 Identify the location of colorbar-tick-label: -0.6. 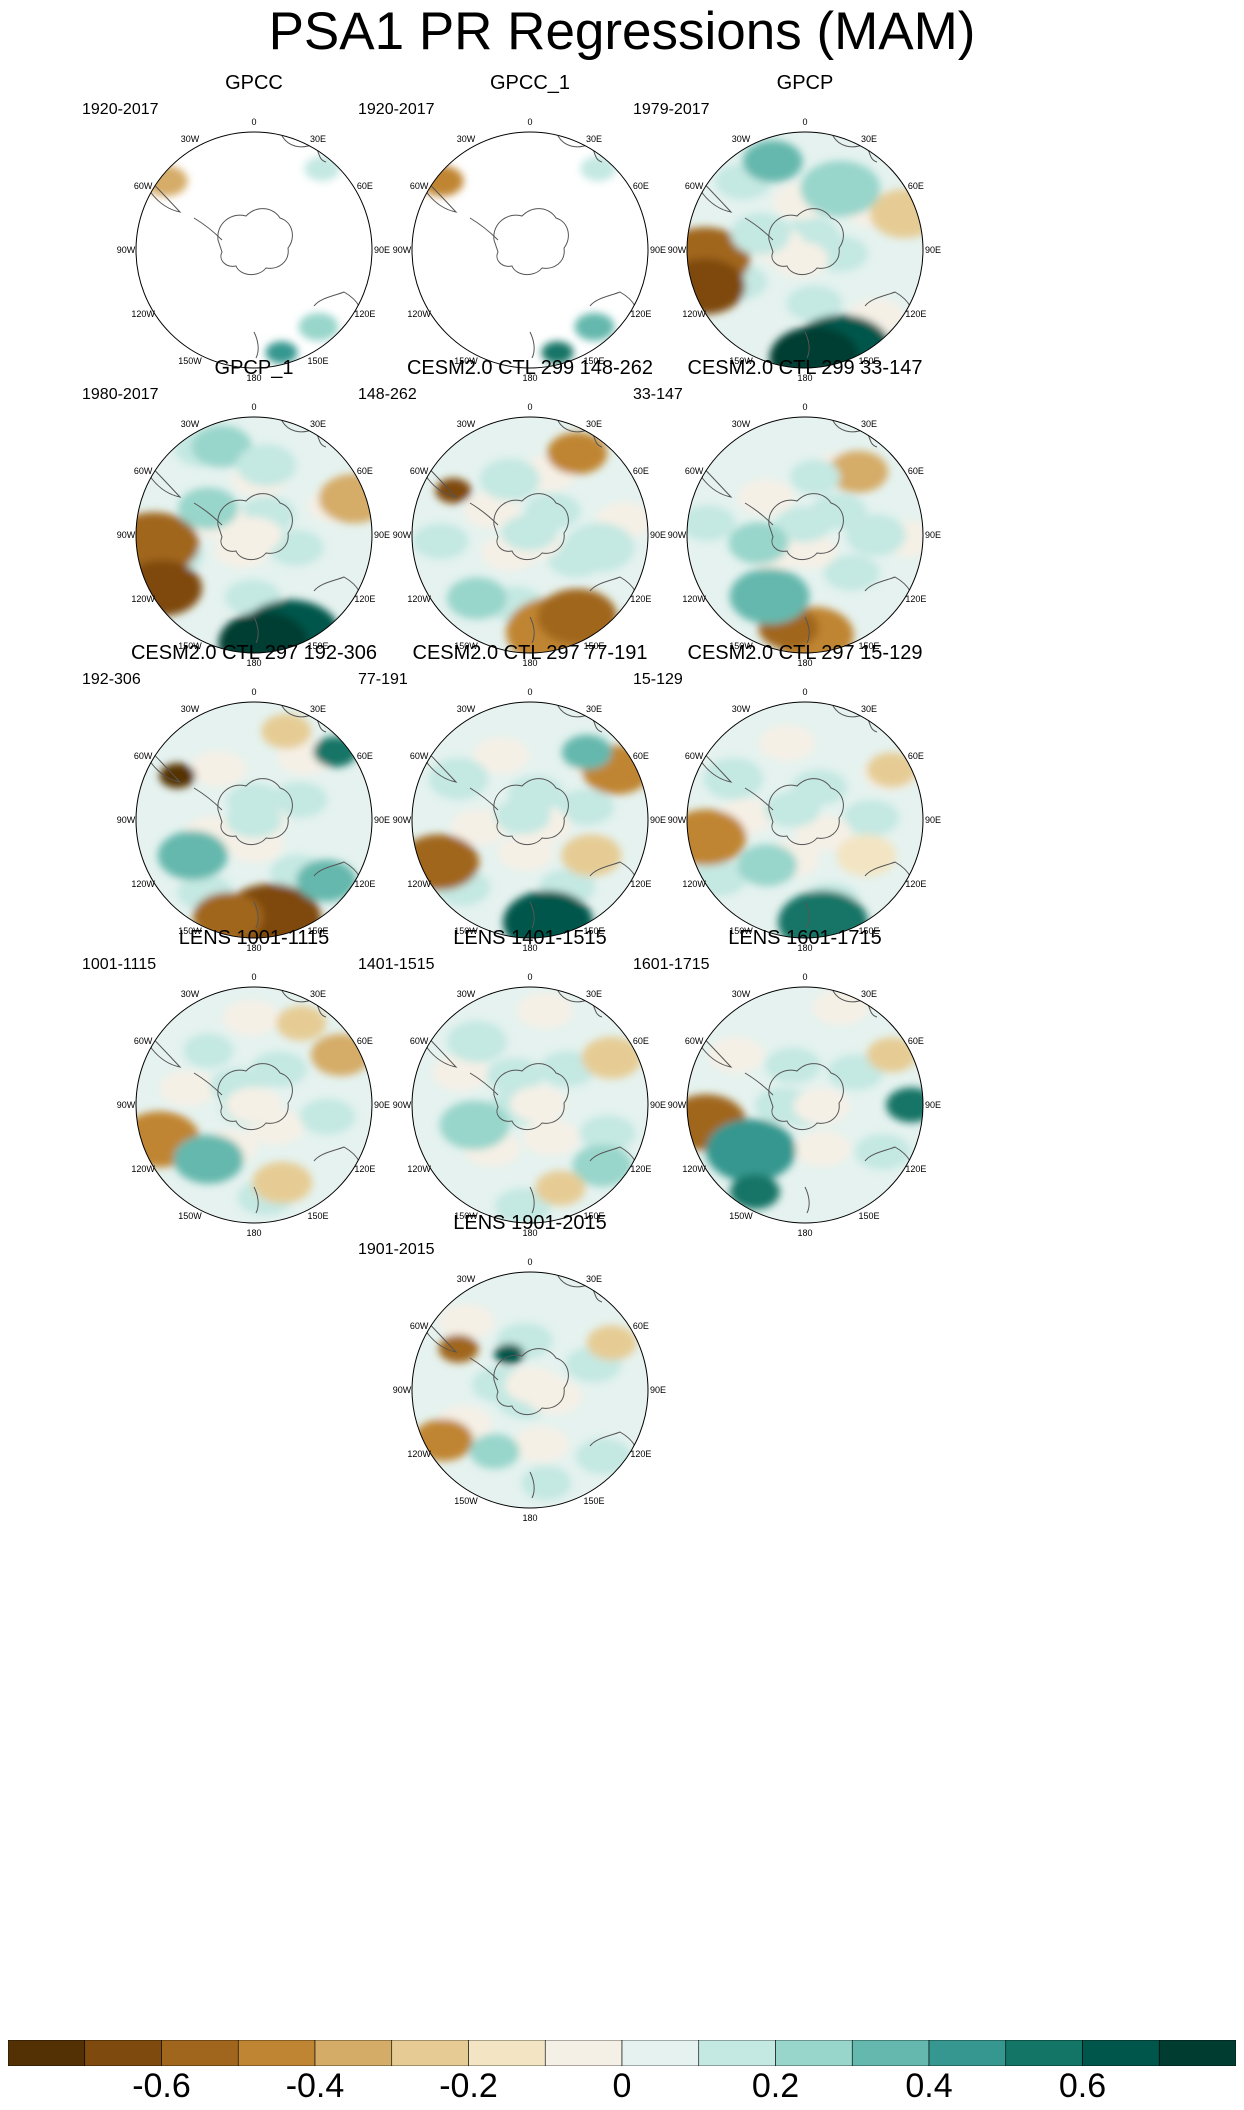
(161, 2086).